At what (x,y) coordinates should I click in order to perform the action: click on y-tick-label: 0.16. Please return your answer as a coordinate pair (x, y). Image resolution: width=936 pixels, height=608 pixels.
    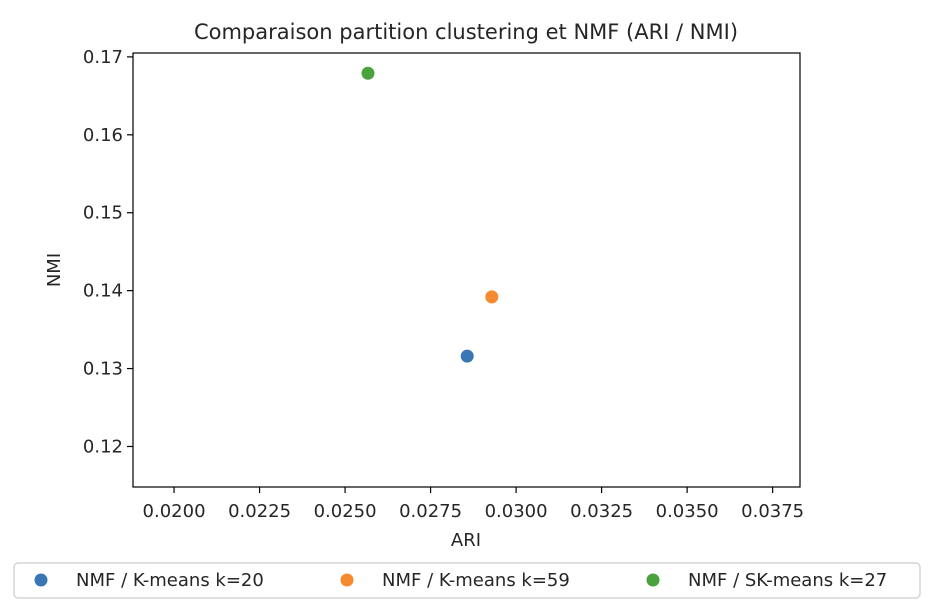
    Looking at the image, I should click on (103, 135).